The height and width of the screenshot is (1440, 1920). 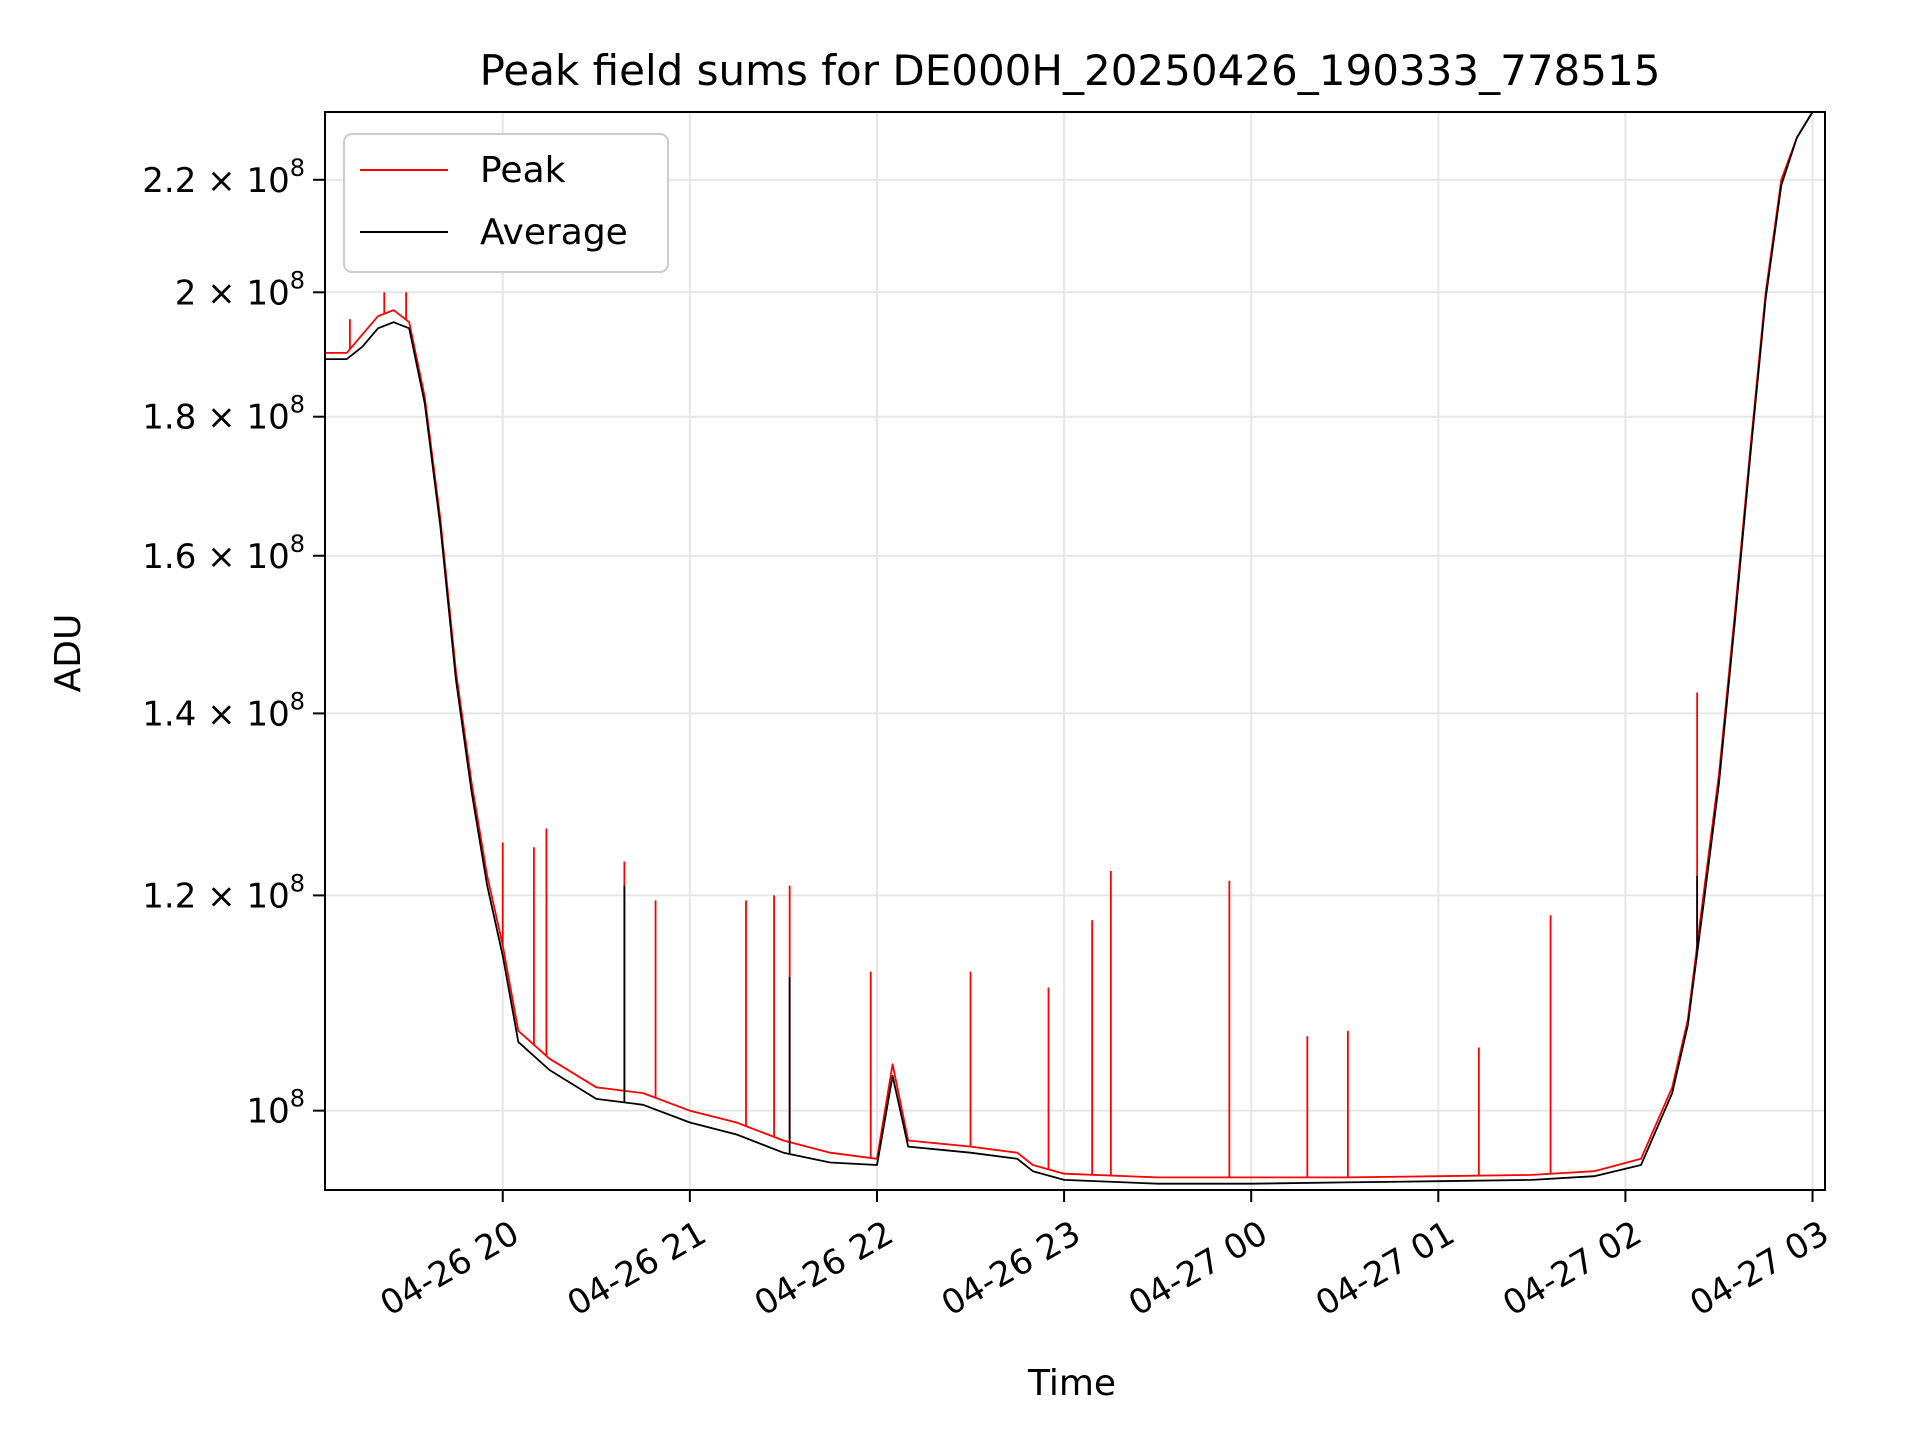 I want to click on y-tick-label: 1.2 × 108, so click(x=223, y=892).